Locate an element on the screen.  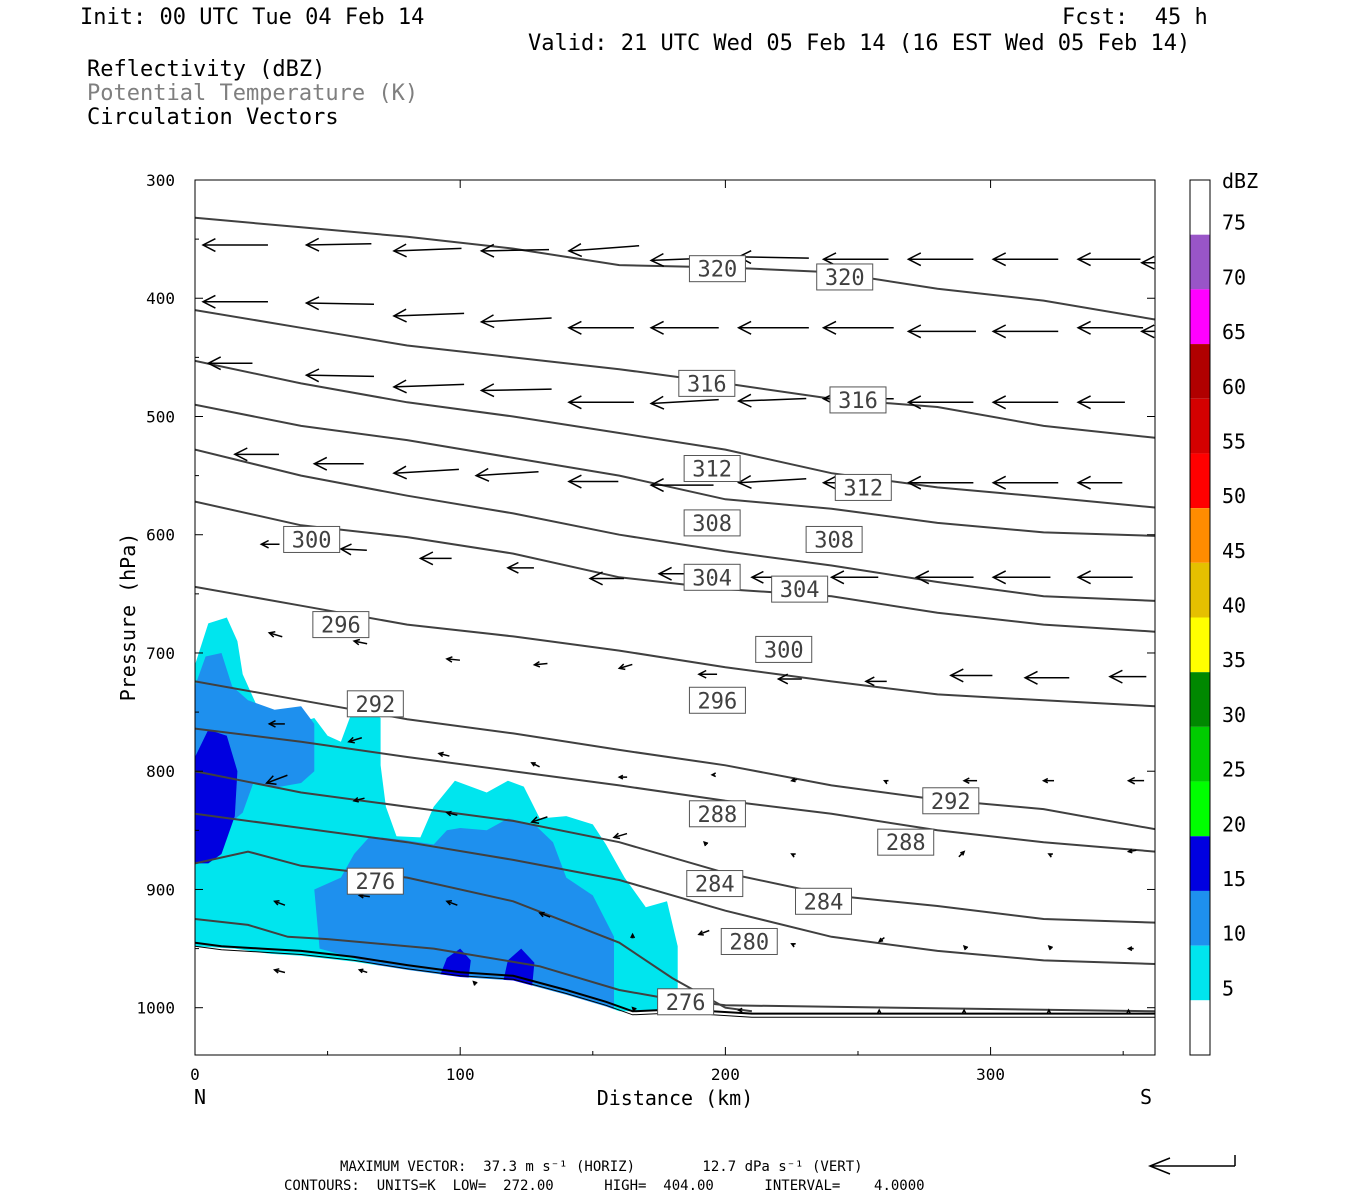
below-ground-area is located at coordinates (675, 1001).